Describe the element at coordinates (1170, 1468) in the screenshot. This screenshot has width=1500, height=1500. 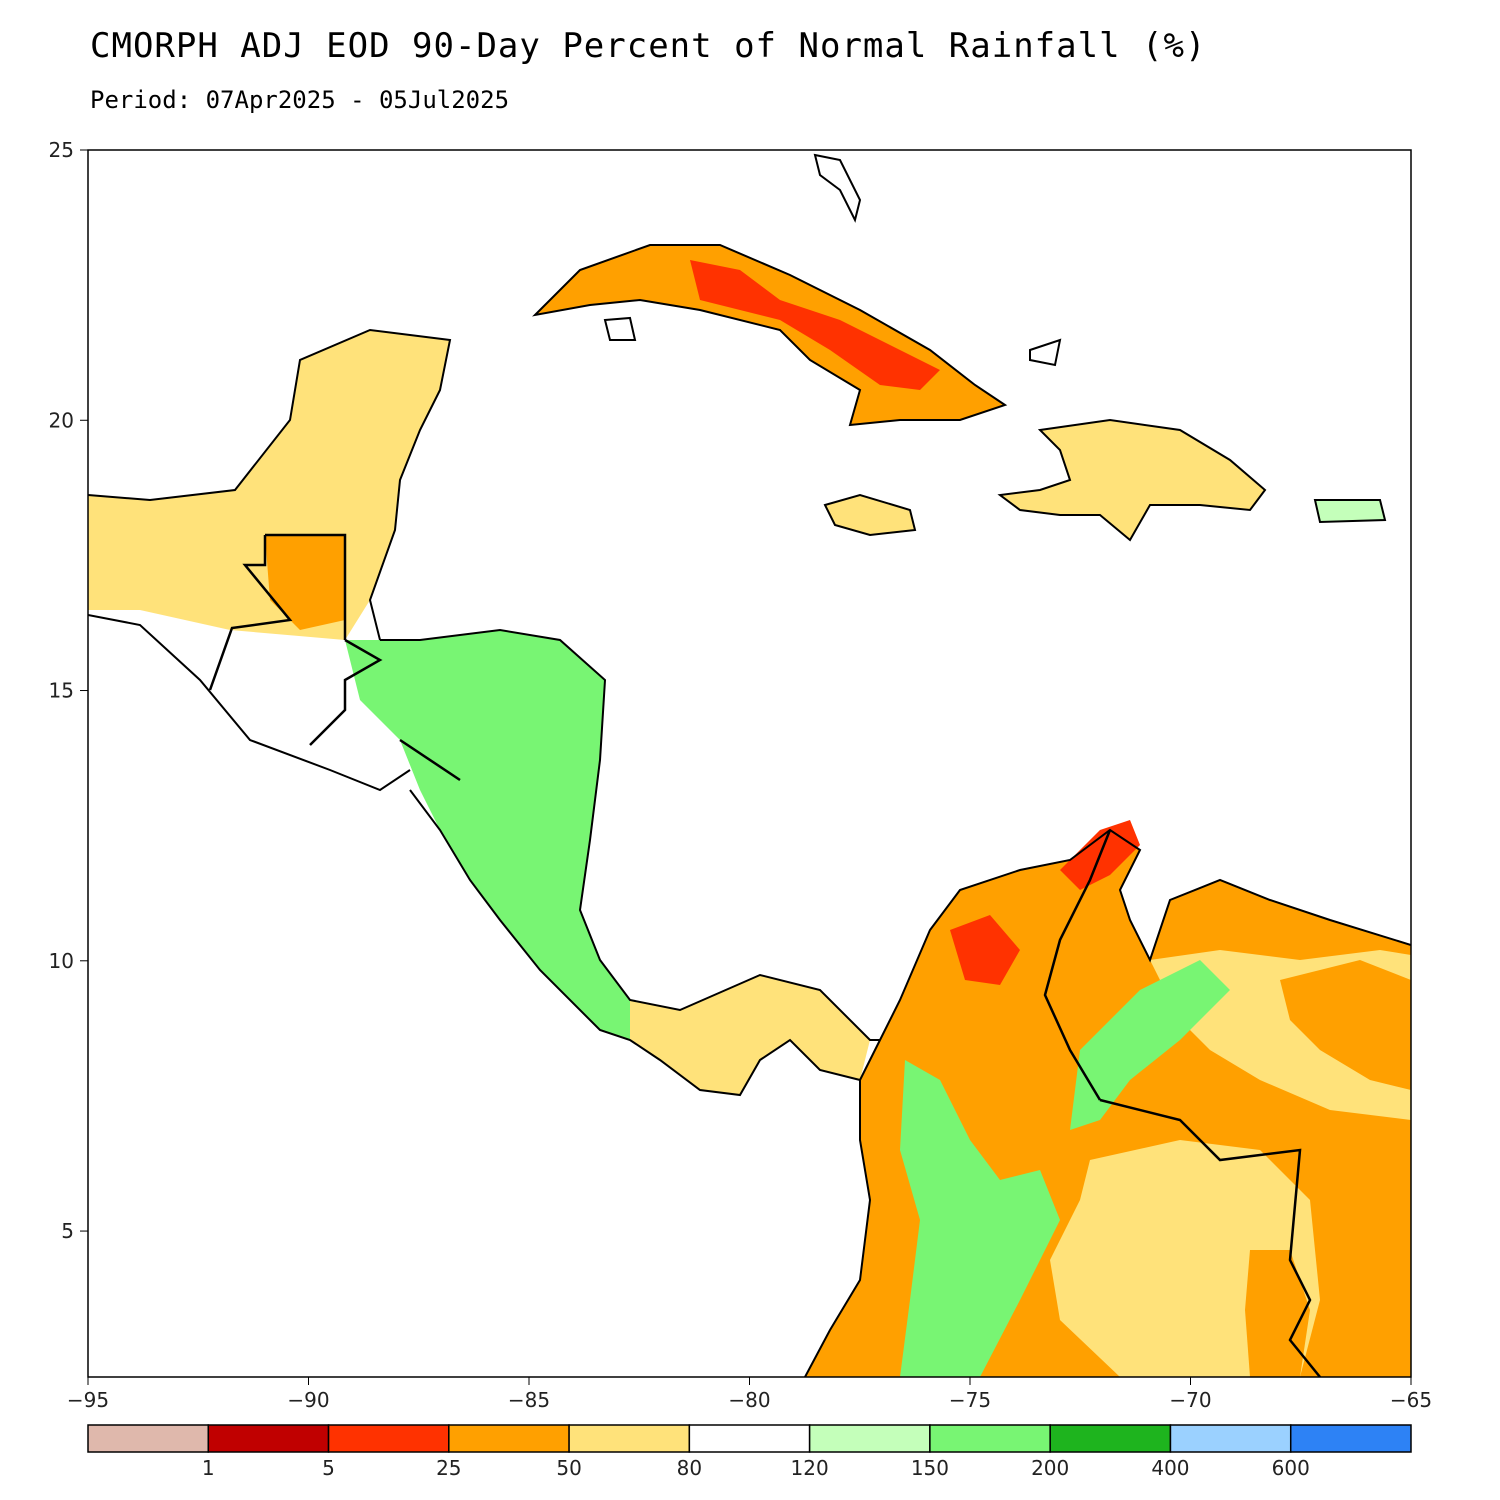
I see `colorbar-label: 400` at that location.